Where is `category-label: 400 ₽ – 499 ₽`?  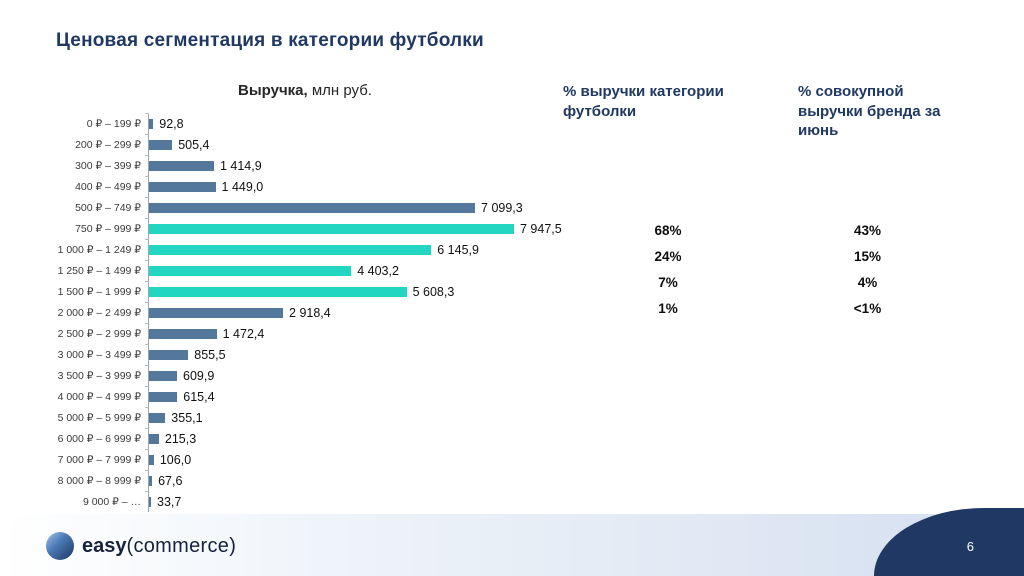 category-label: 400 ₽ – 499 ₽ is located at coordinates (108, 186).